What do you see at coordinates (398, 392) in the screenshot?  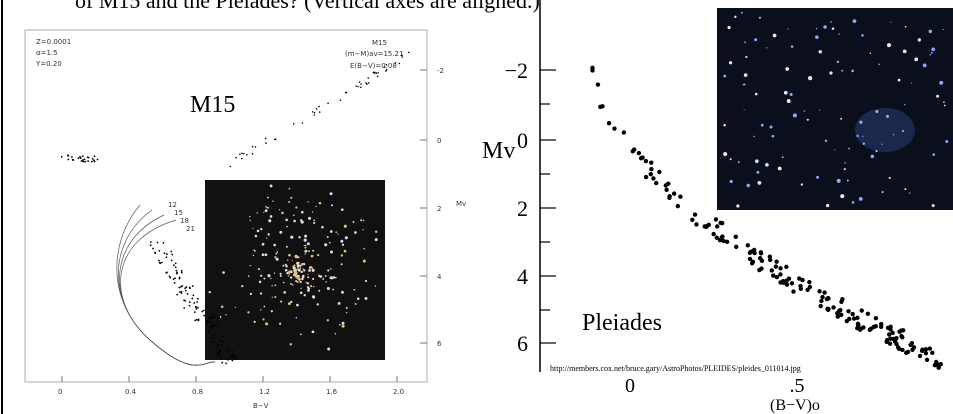 I see `x-tick-label: 2.0` at bounding box center [398, 392].